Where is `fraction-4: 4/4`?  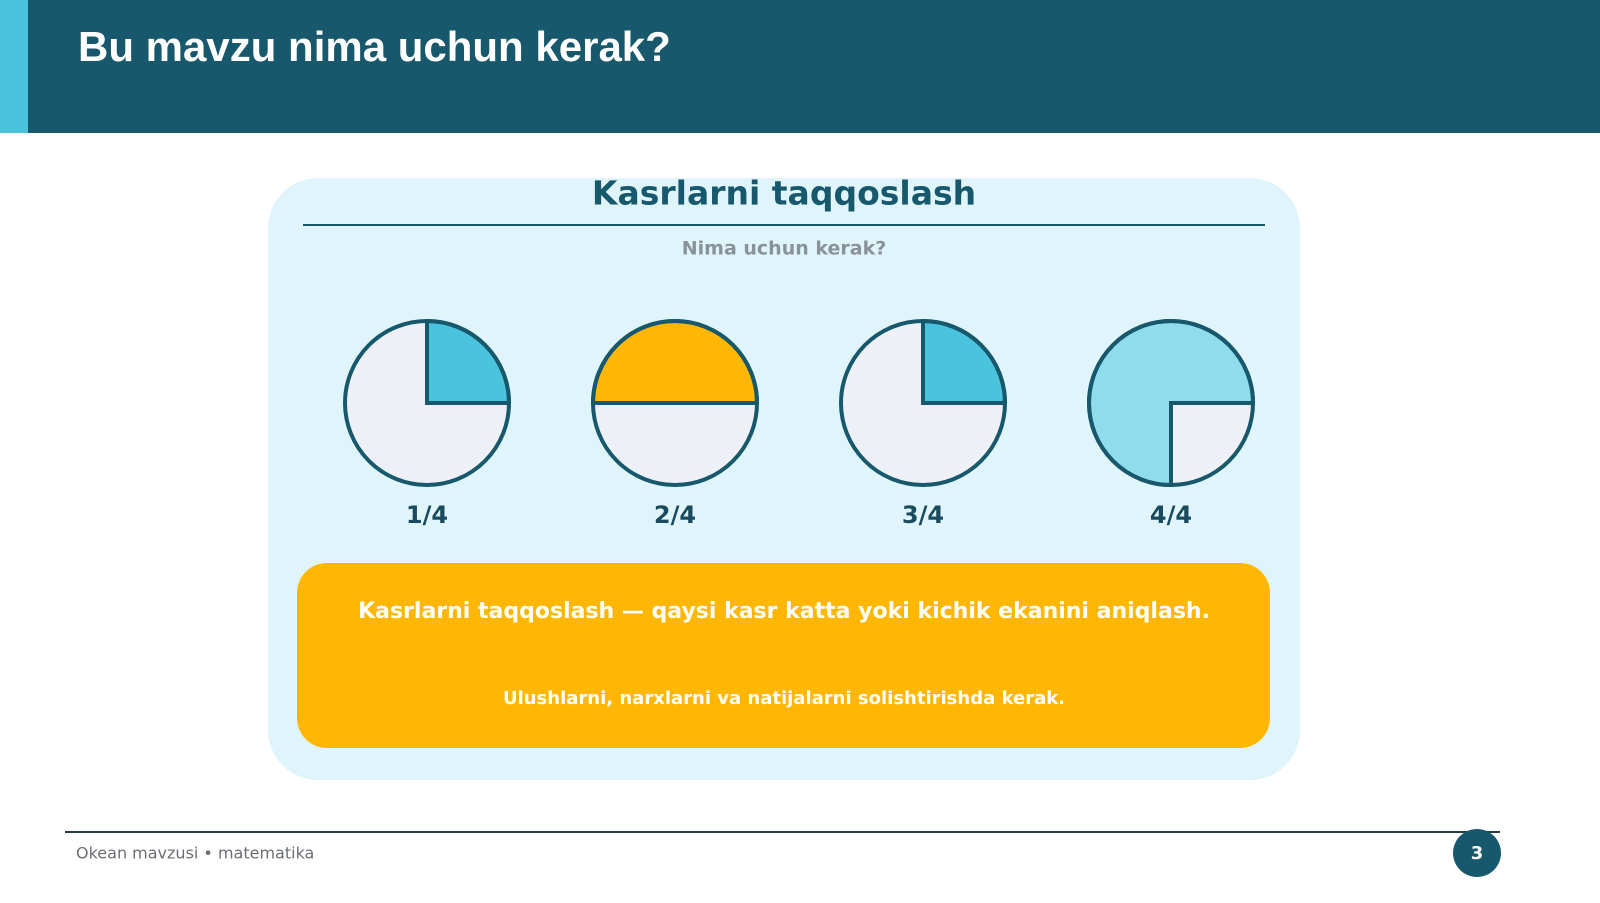 fraction-4: 4/4 is located at coordinates (1171, 424).